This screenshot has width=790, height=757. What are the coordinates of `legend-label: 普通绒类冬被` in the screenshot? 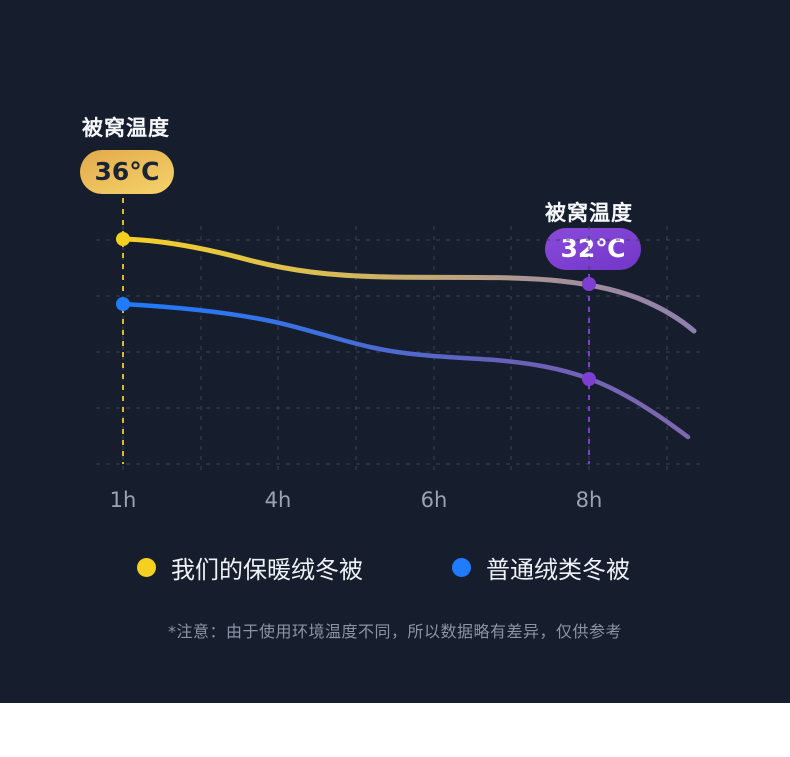 It's located at (558, 570).